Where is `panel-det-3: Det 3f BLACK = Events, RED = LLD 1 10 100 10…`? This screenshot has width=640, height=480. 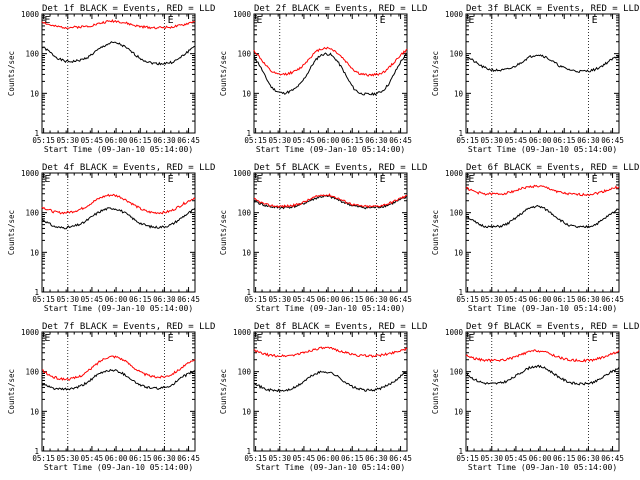 panel-det-3: Det 3f BLACK = Events, RED = LLD 1 10 100 10… is located at coordinates (535, 79).